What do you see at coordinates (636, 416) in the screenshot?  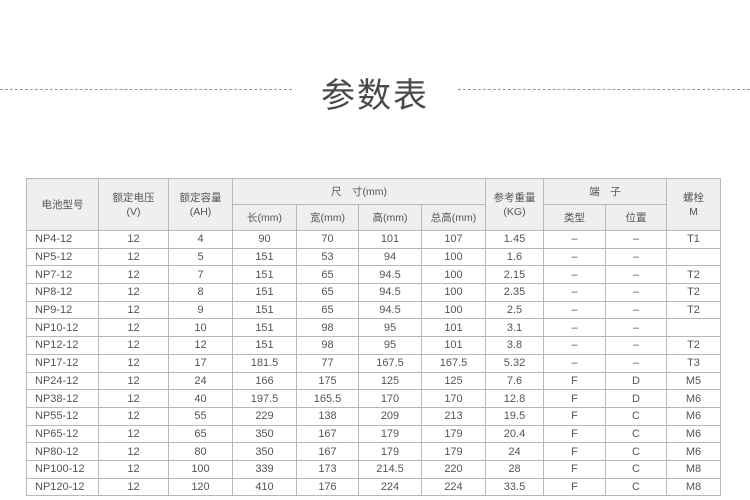 I see `cell-terminal-position: C` at bounding box center [636, 416].